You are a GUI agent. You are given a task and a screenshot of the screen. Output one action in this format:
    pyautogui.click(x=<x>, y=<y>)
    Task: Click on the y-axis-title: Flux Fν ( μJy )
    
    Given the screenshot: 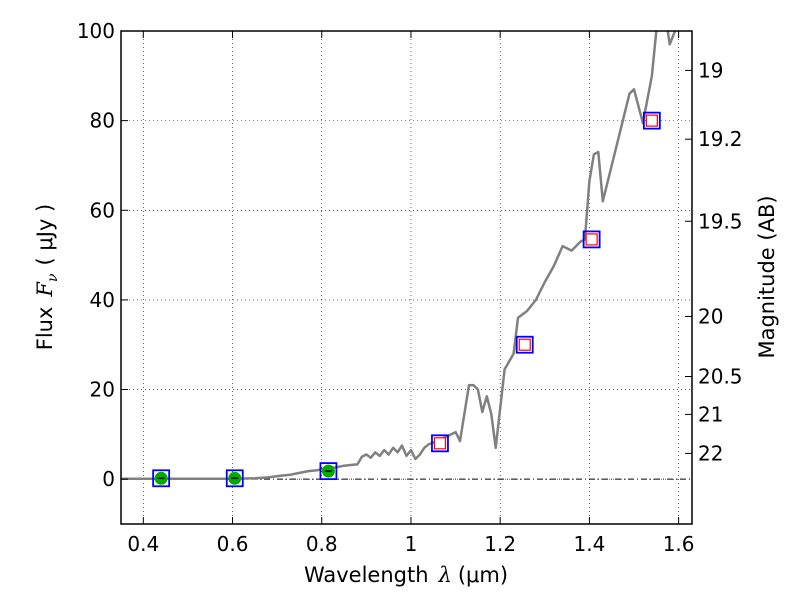 What is the action you would take?
    pyautogui.click(x=47, y=277)
    